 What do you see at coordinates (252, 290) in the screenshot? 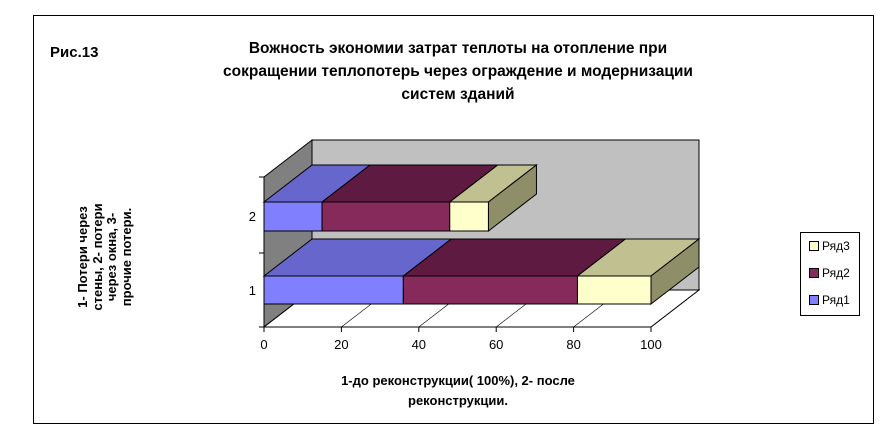
I see `y-tick-label-1: 1` at bounding box center [252, 290].